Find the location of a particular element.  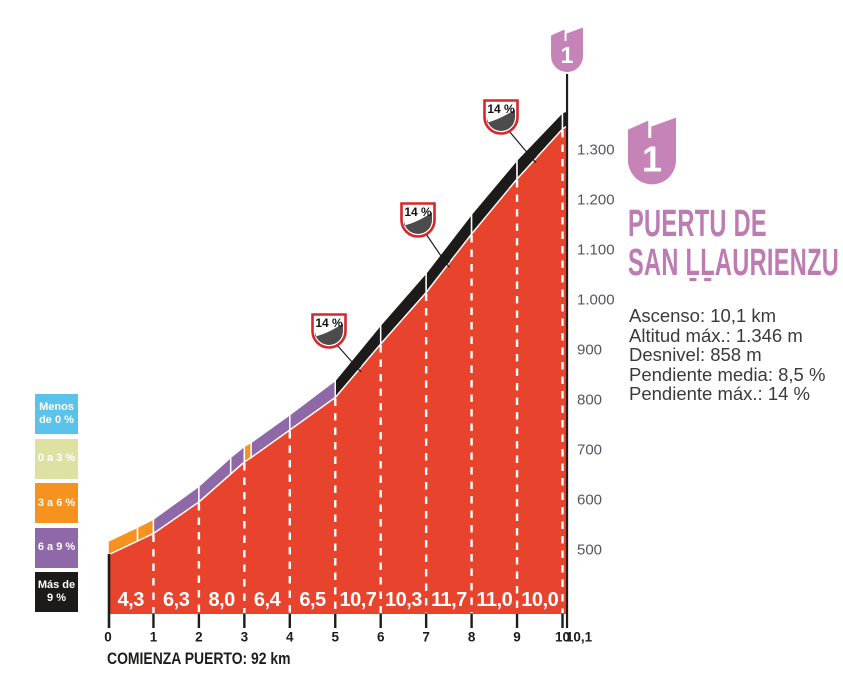

legend-item-menos-de-0: Menos de 0 % is located at coordinates (56, 414).